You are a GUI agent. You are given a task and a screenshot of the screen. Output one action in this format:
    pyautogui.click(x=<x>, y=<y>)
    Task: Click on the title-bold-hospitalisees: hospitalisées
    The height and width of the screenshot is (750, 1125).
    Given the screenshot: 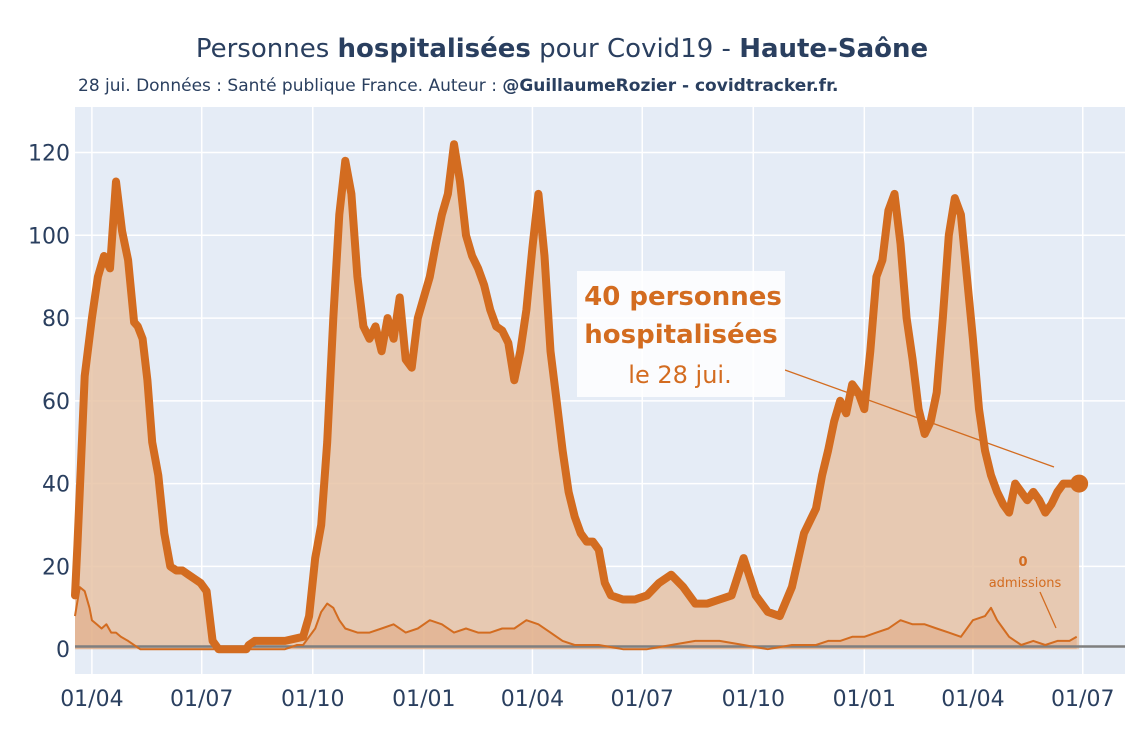 What is the action you would take?
    pyautogui.click(x=434, y=49)
    